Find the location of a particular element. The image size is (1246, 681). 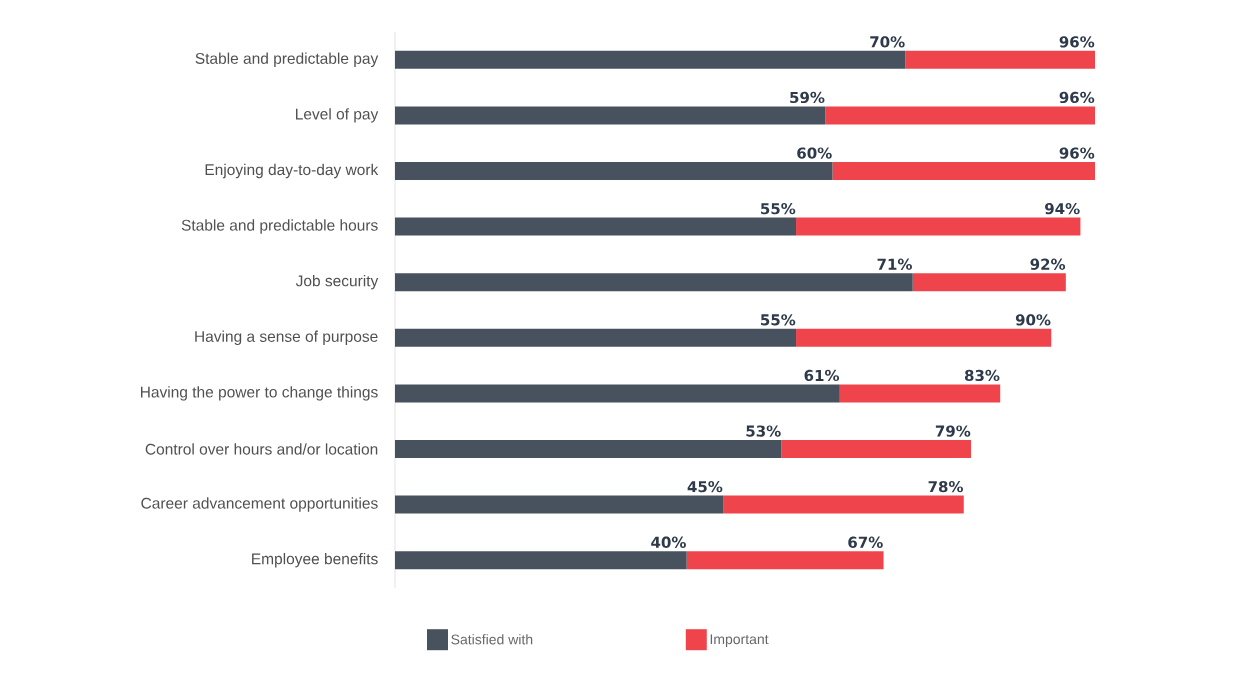

y-tick-label: Level of pay is located at coordinates (337, 115).